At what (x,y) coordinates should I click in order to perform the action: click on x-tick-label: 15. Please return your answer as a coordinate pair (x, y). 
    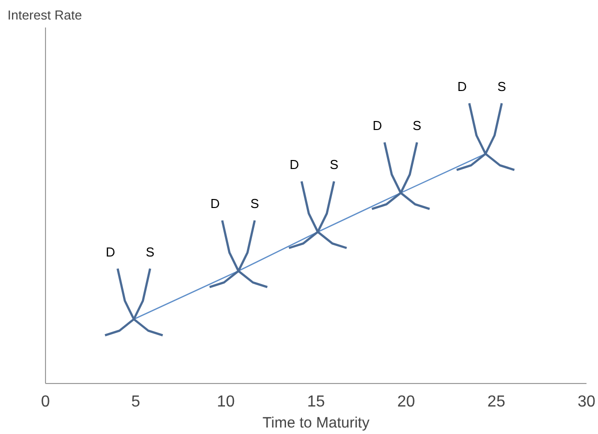
    Looking at the image, I should click on (316, 402).